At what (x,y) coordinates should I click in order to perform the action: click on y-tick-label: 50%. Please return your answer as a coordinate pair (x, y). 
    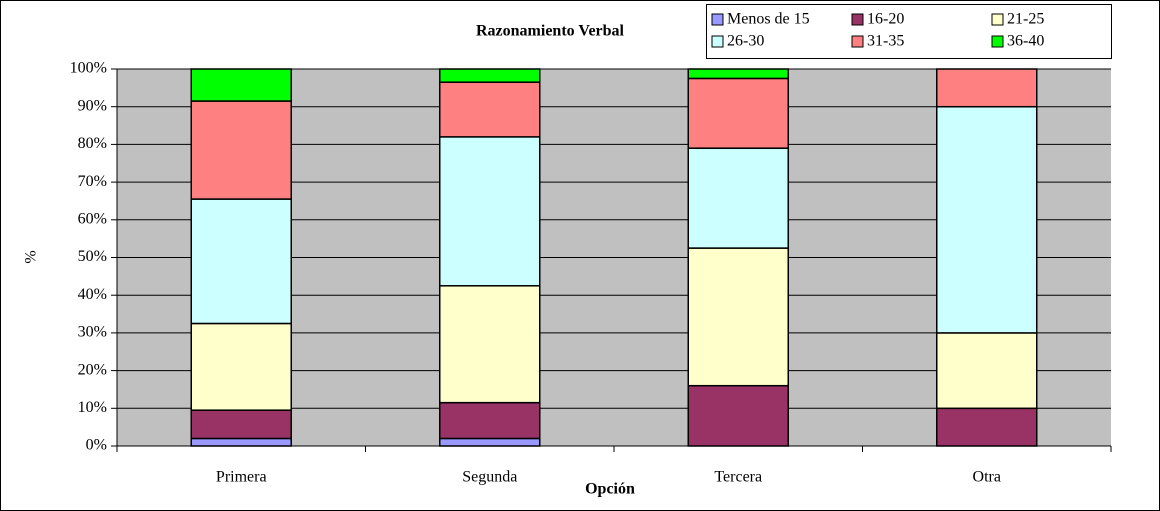
    Looking at the image, I should click on (92, 256).